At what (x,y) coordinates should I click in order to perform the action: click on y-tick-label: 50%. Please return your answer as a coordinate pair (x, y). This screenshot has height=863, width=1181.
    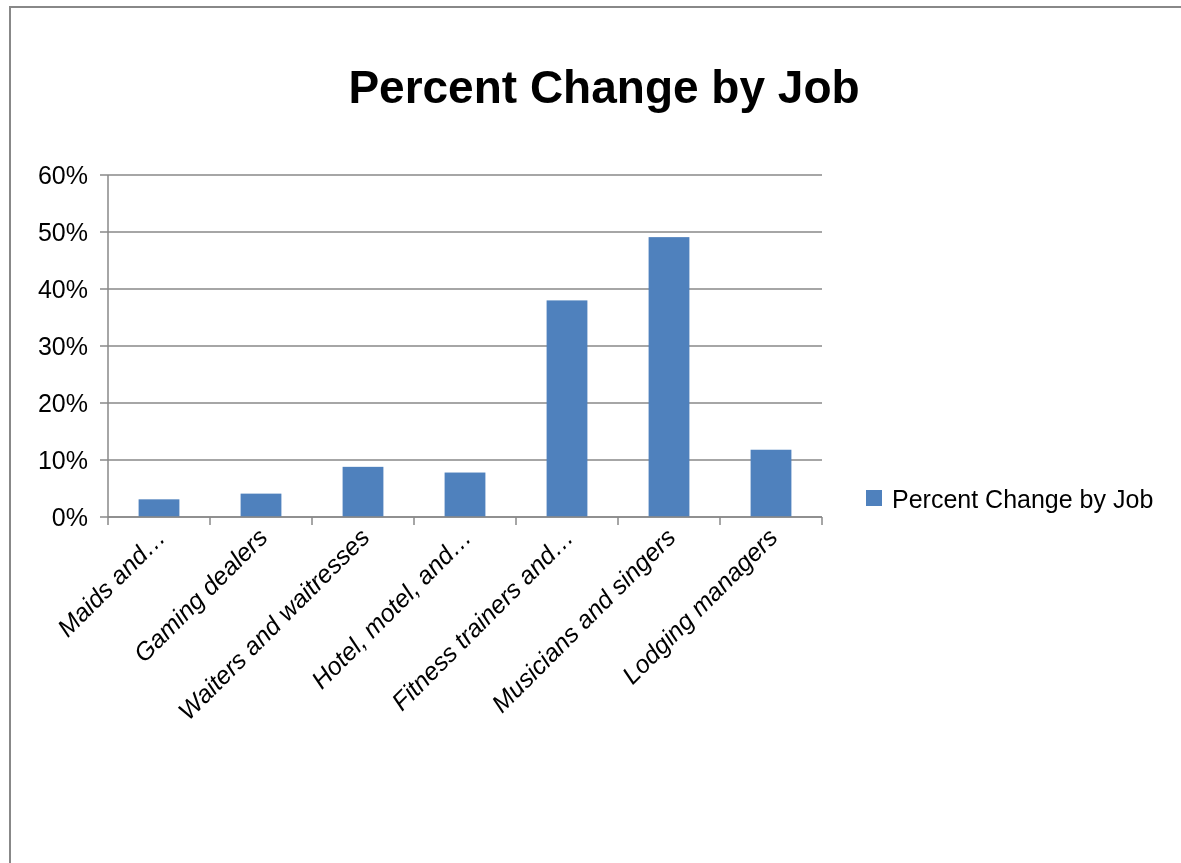
    Looking at the image, I should click on (62, 231).